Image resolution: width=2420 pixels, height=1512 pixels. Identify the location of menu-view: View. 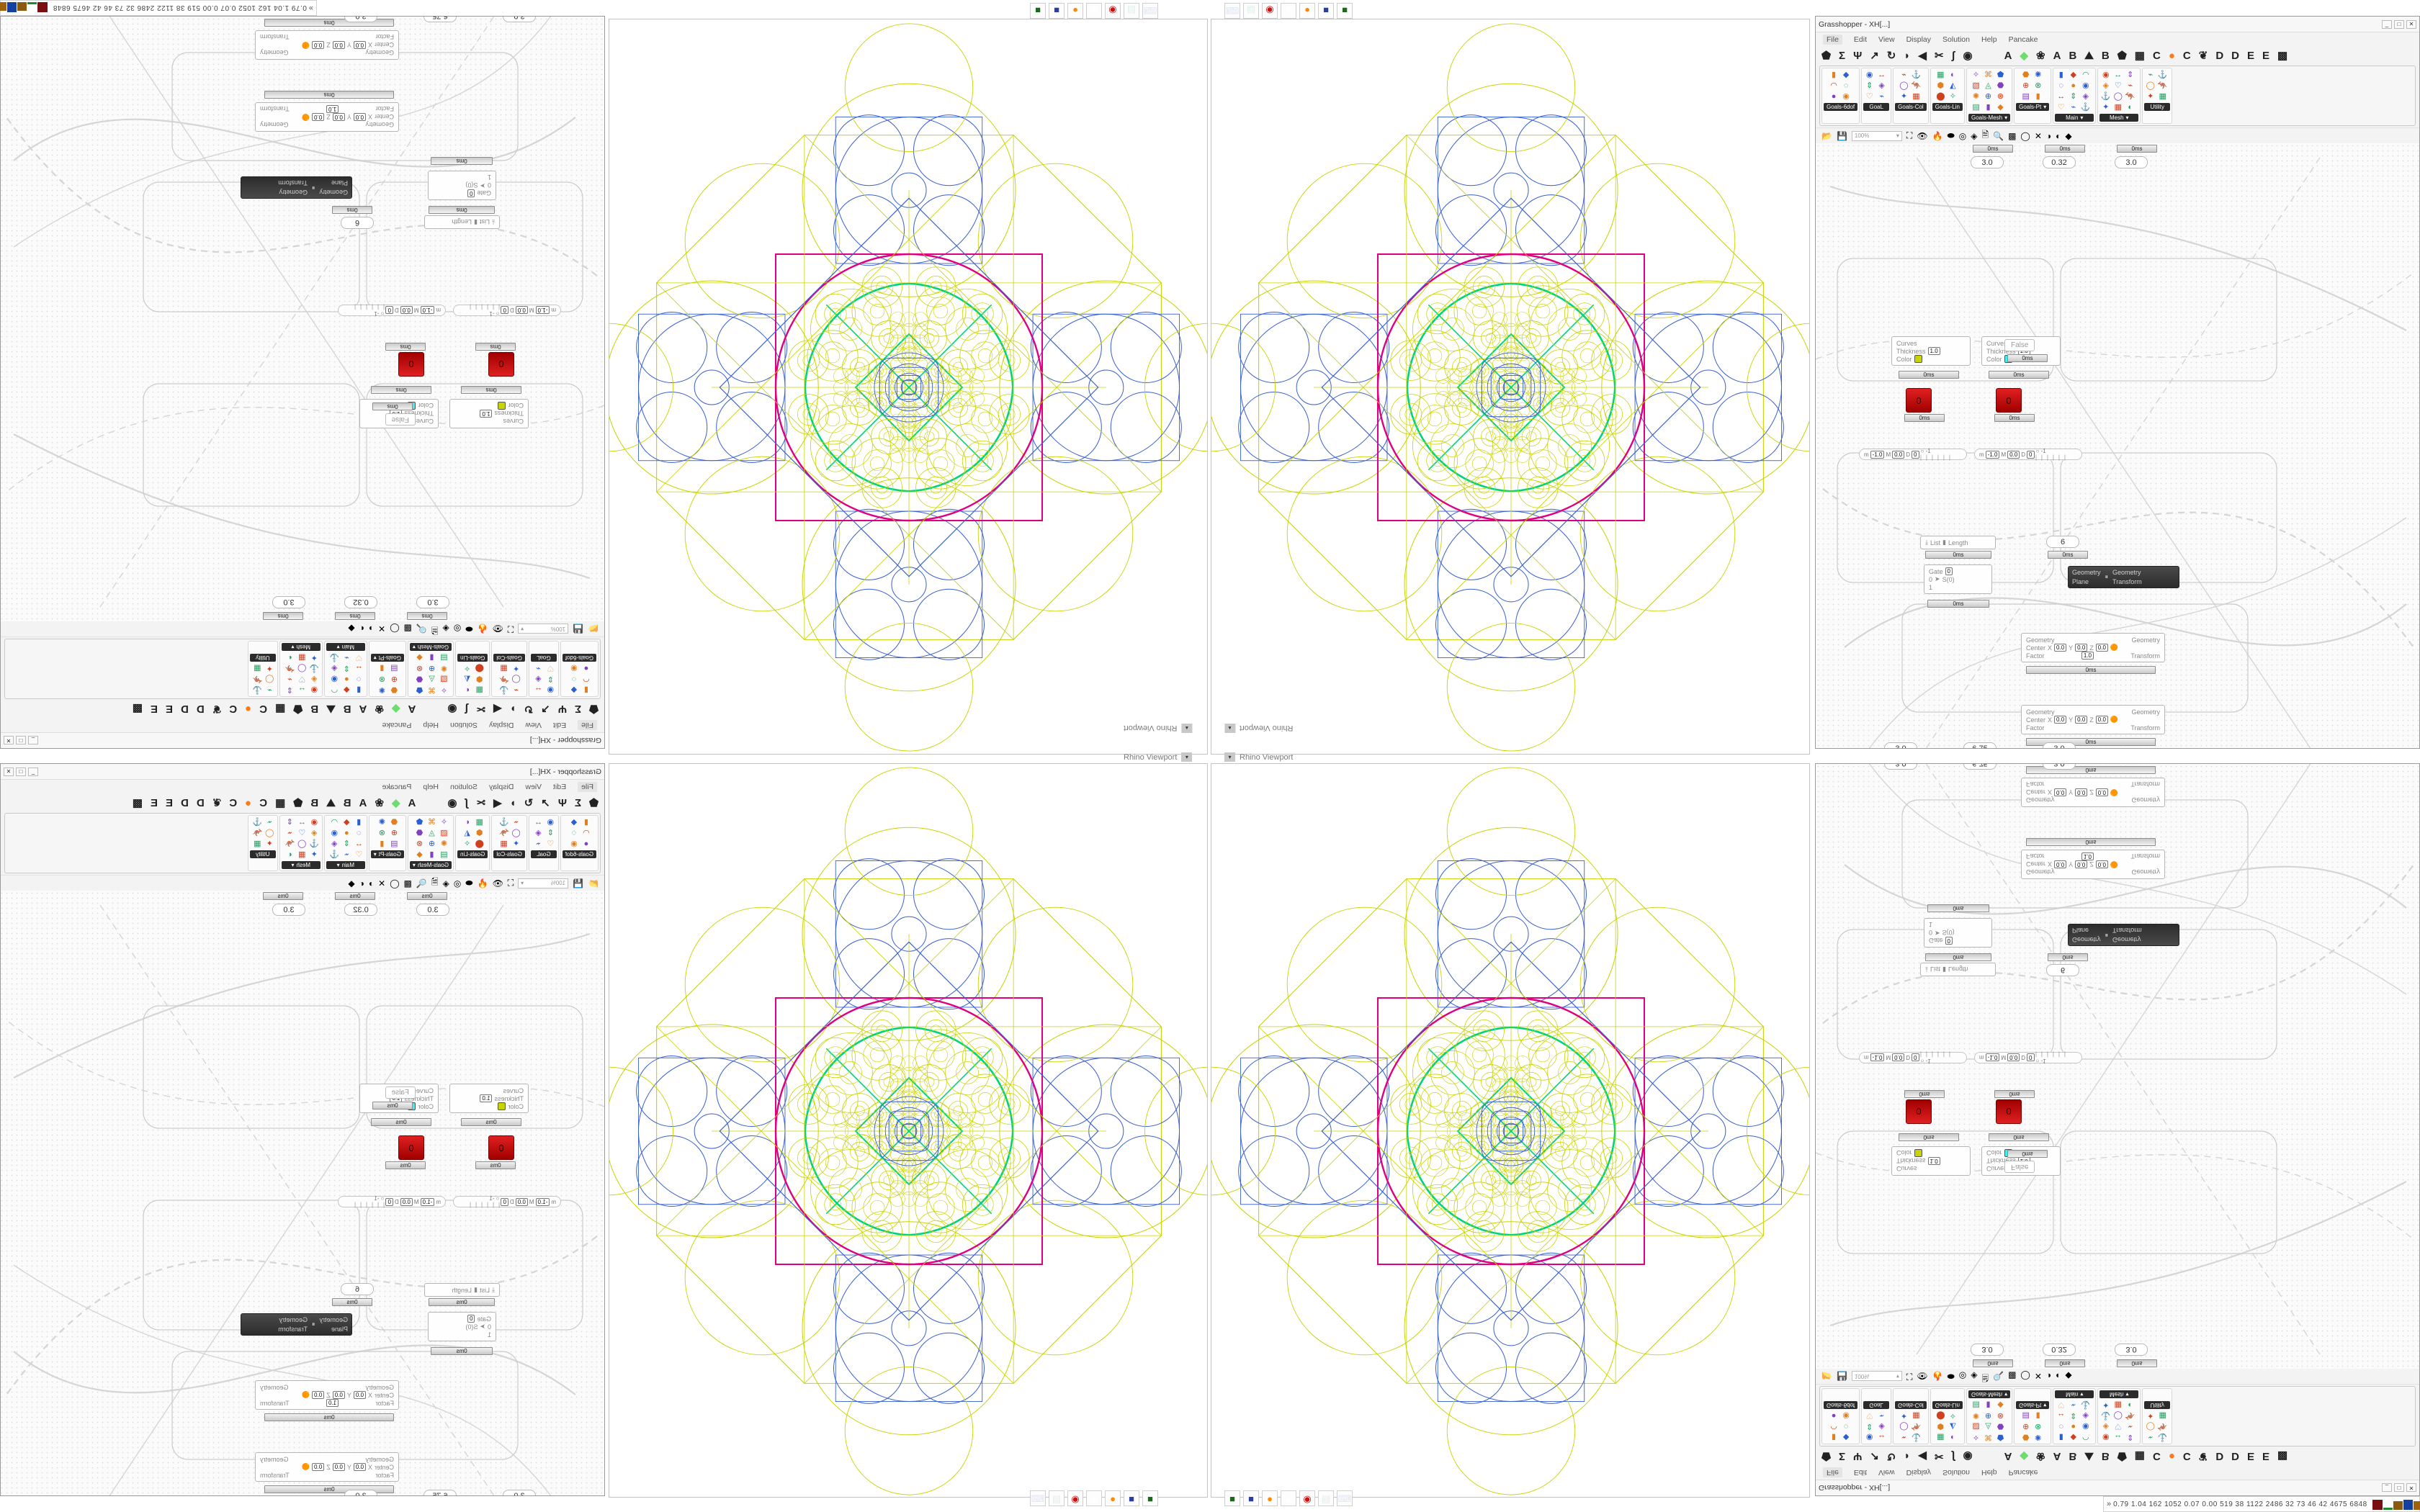
(533, 725).